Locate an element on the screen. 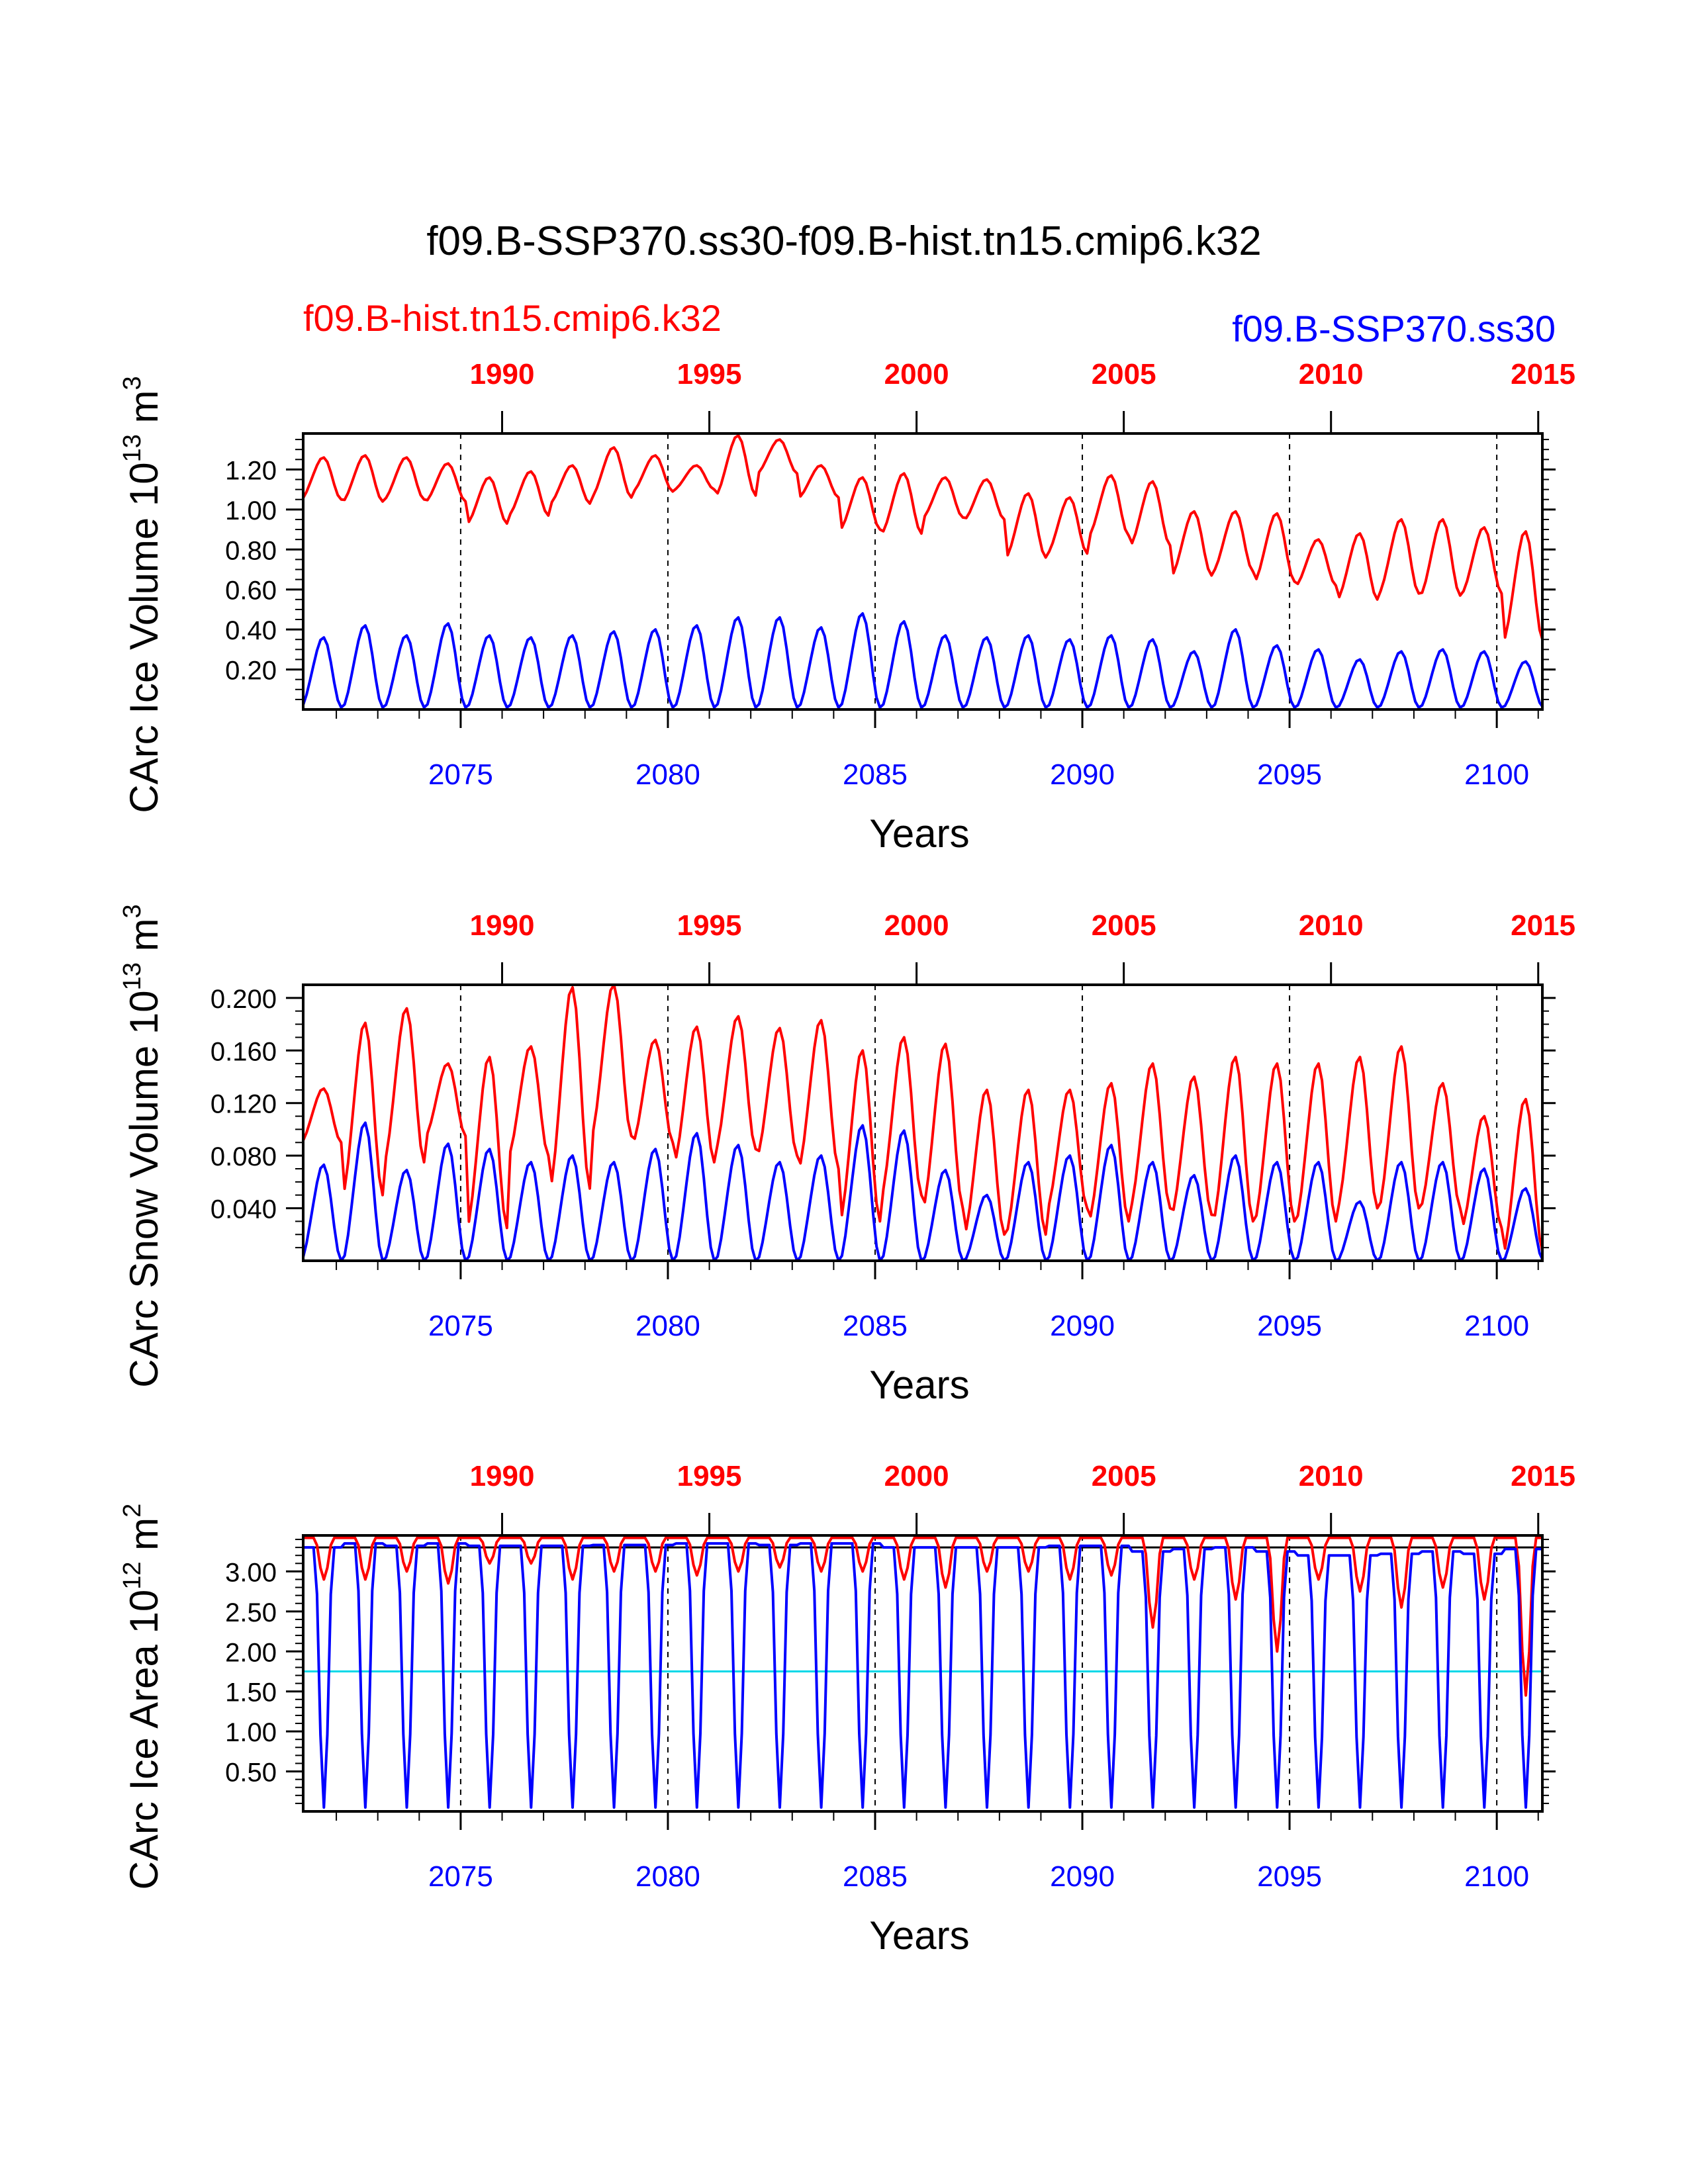  y-tick-label: 1.20 is located at coordinates (251, 471).